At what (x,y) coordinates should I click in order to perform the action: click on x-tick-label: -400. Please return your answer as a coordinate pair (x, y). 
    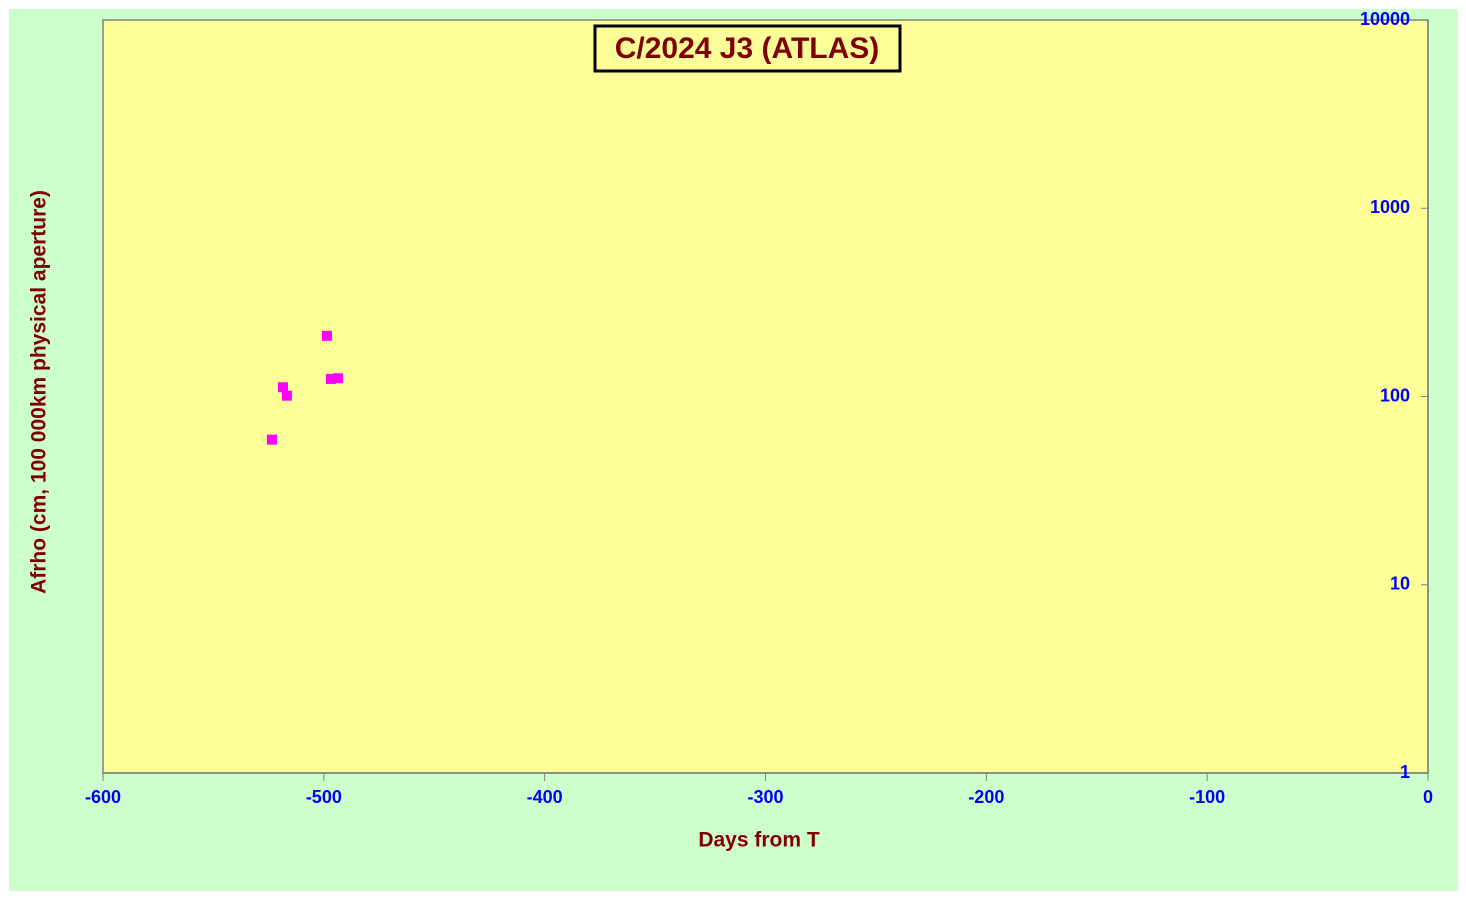
    Looking at the image, I should click on (545, 797).